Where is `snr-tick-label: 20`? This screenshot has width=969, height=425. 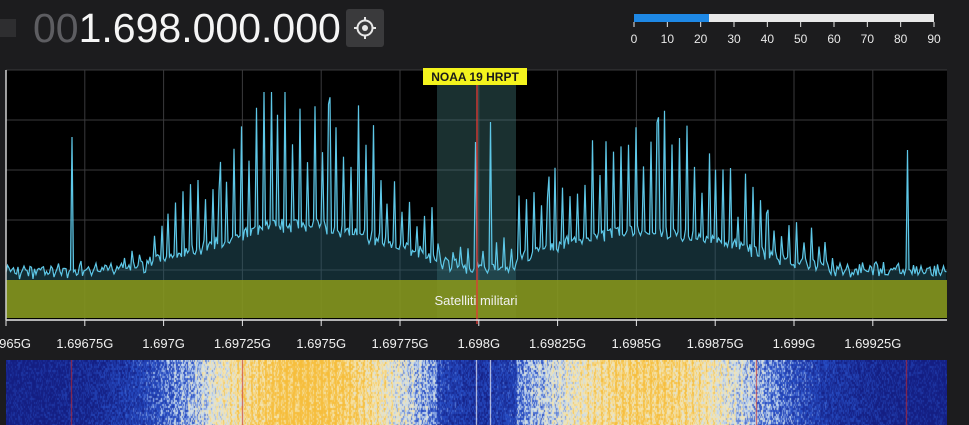
snr-tick-label: 20 is located at coordinates (701, 39).